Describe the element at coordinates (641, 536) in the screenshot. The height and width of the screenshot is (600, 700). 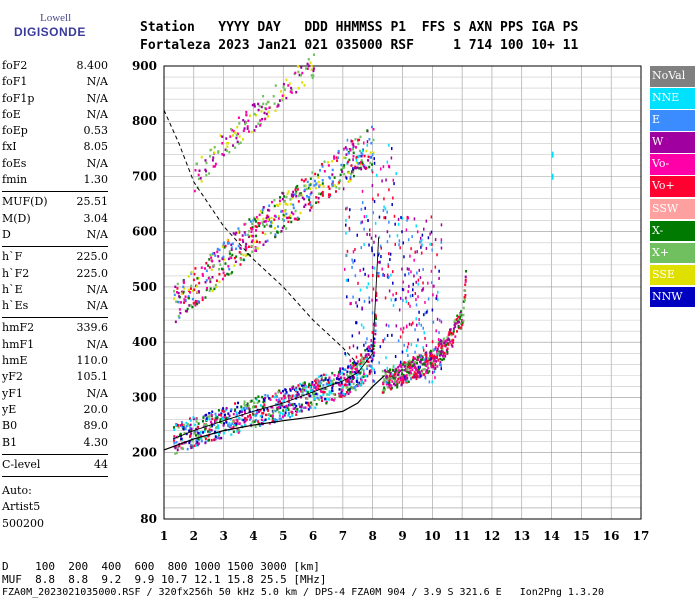
I see `x-tick-label: 17` at that location.